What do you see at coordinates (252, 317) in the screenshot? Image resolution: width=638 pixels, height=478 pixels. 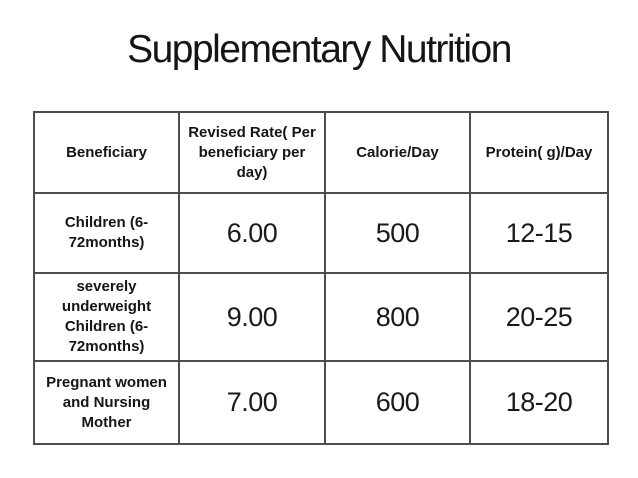 I see `cell-rate: 9.00` at bounding box center [252, 317].